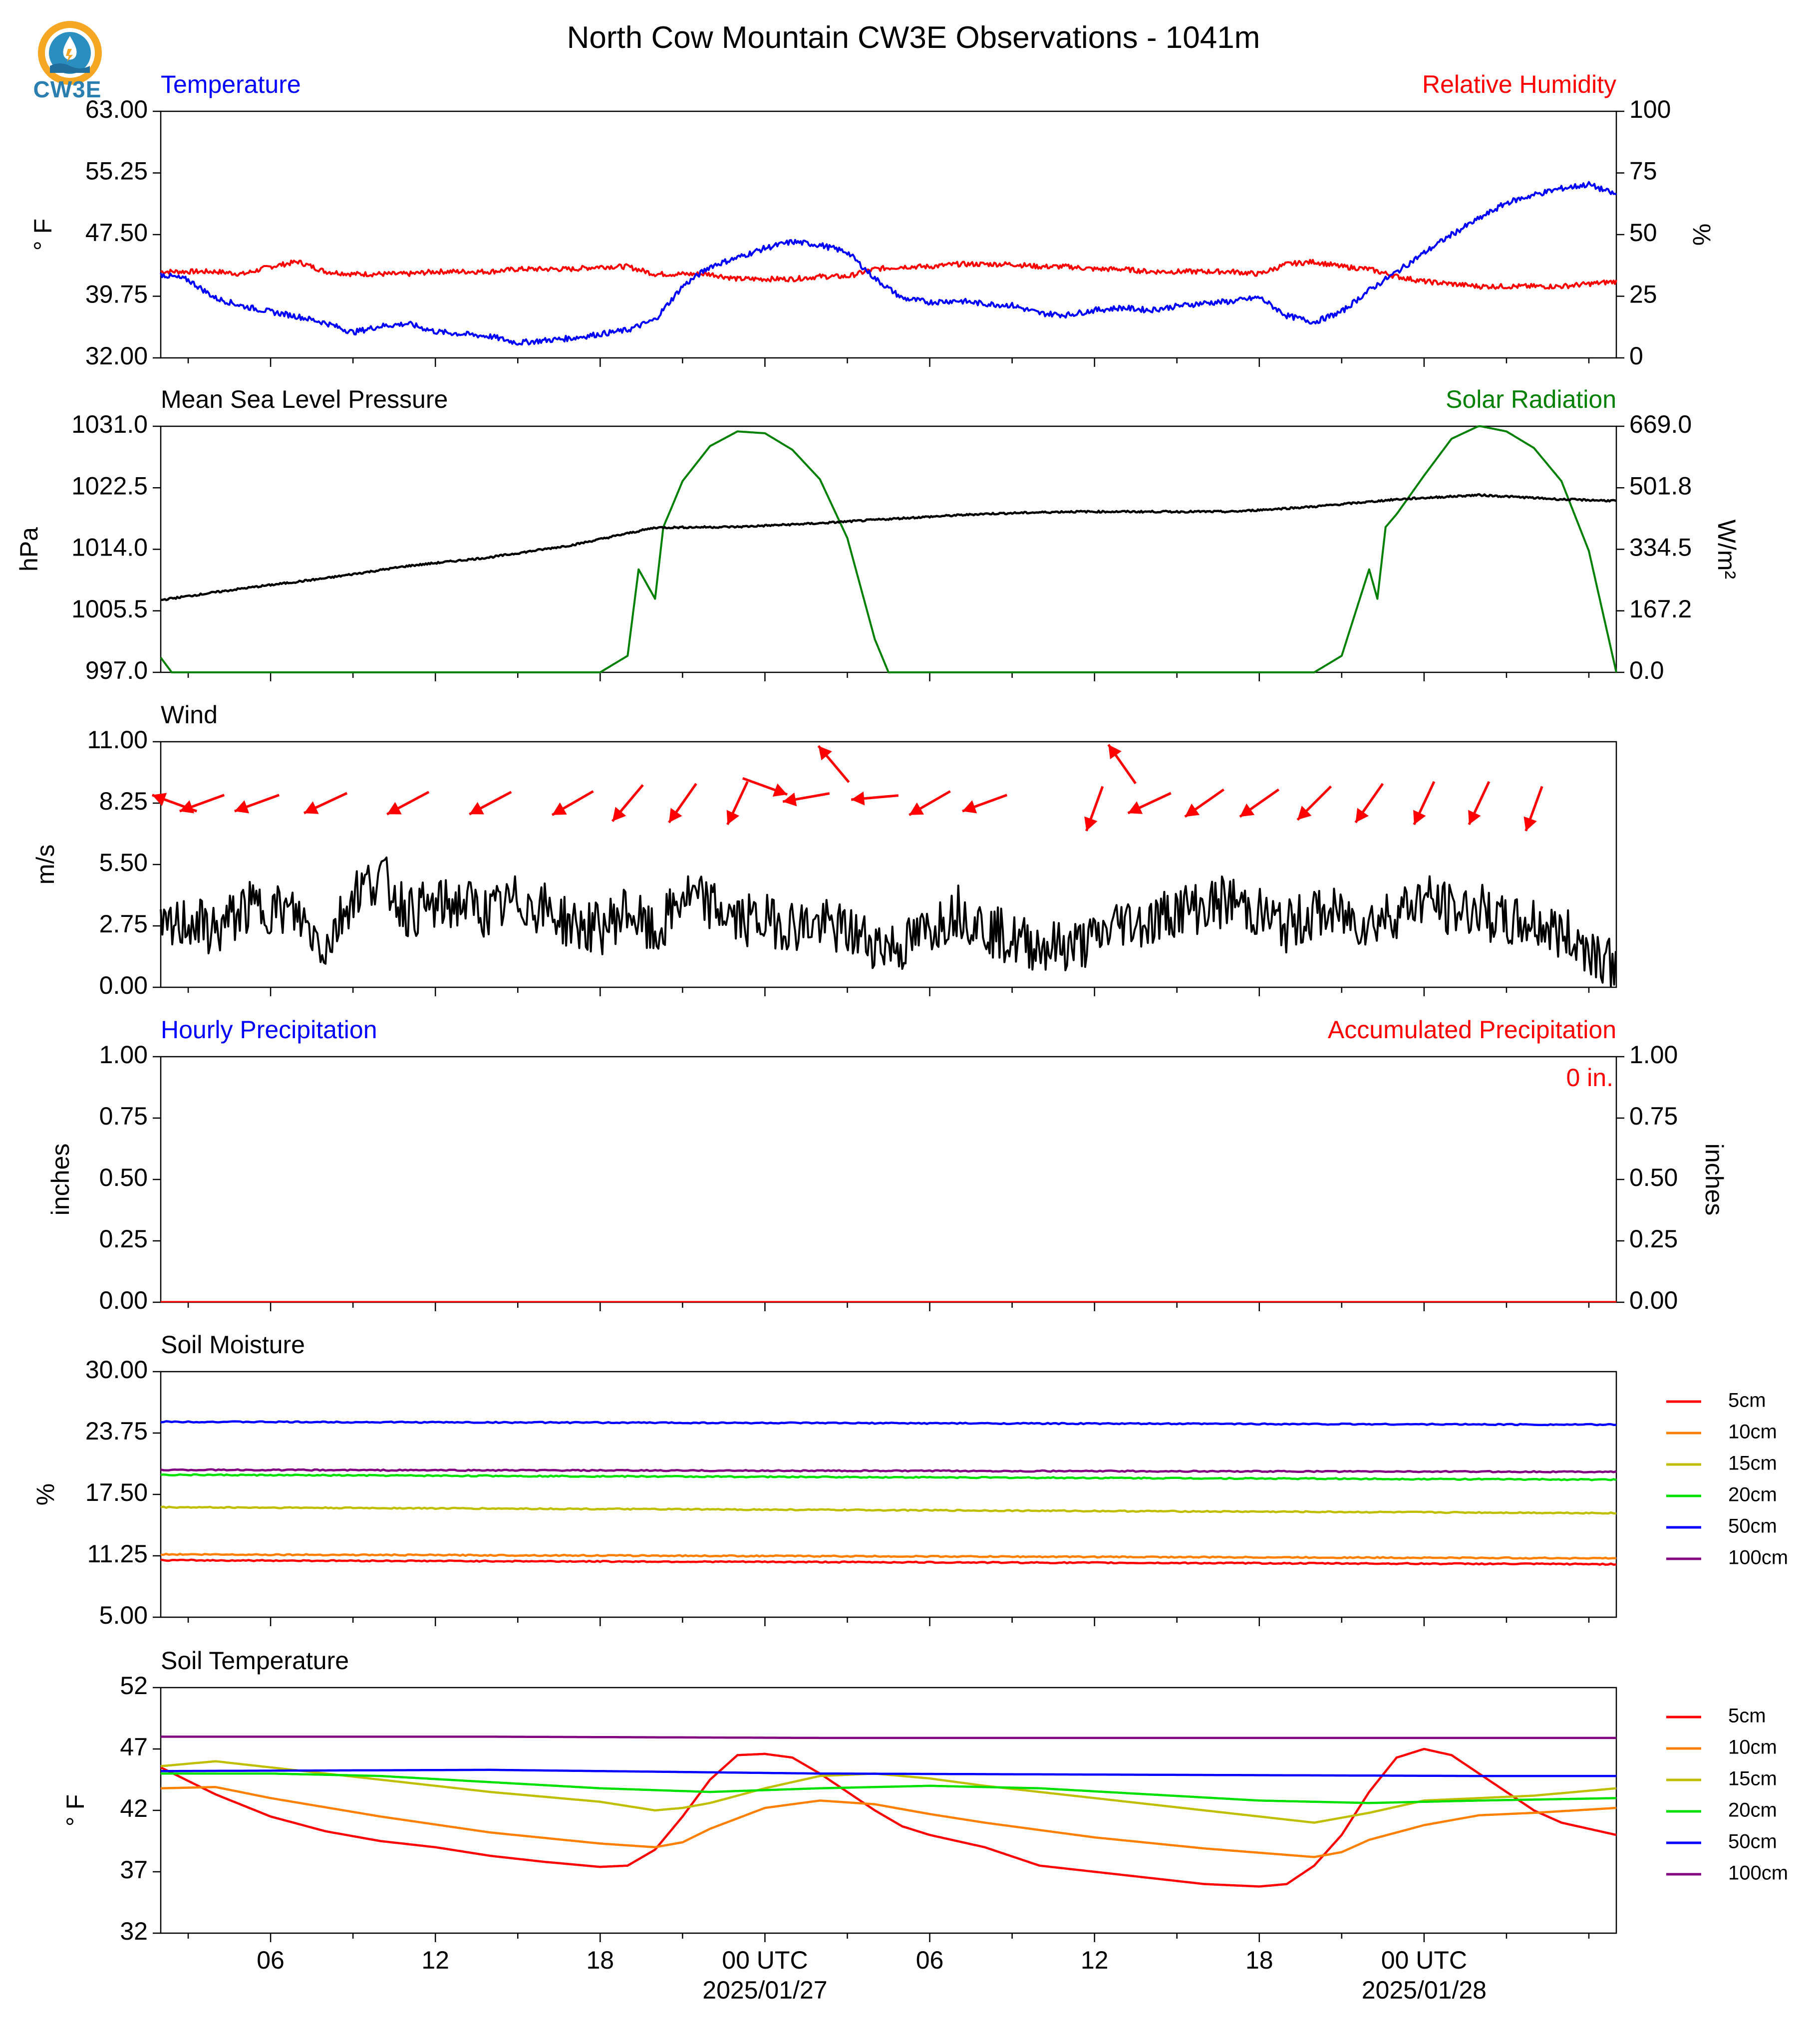 This screenshot has height=2028, width=1820. What do you see at coordinates (889, 1788) in the screenshot?
I see `soil-temperature-line-20cm` at bounding box center [889, 1788].